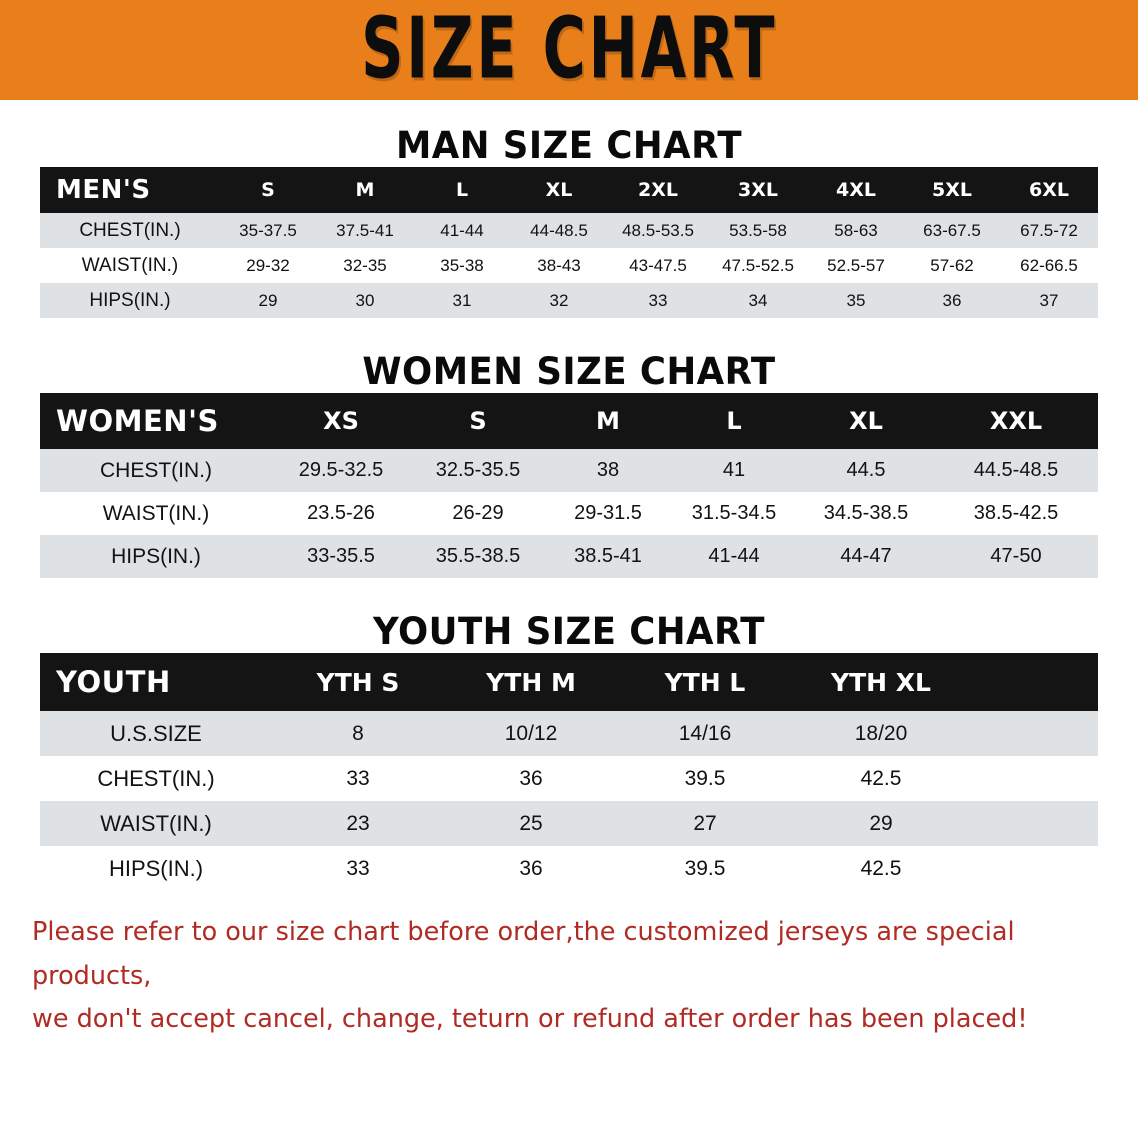 The image size is (1138, 1132). Describe the element at coordinates (130, 265) in the screenshot. I see `man-row-label-waist: WAIST(IN.)` at that location.